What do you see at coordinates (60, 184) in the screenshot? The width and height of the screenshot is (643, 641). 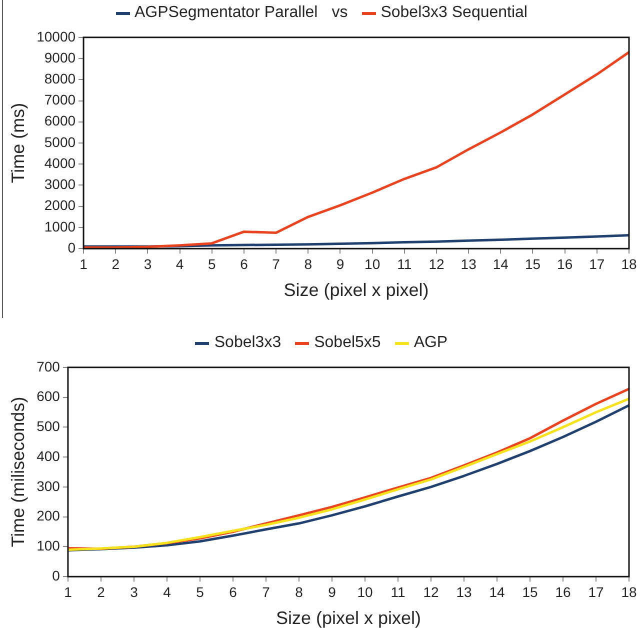 I see `y-tick-label: 3000` at bounding box center [60, 184].